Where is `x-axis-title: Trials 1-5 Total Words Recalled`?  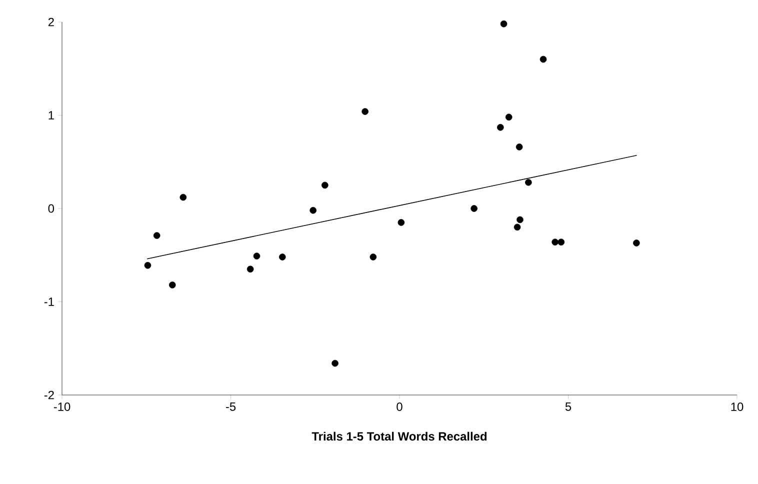
x-axis-title: Trials 1-5 Total Words Recalled is located at coordinates (399, 436).